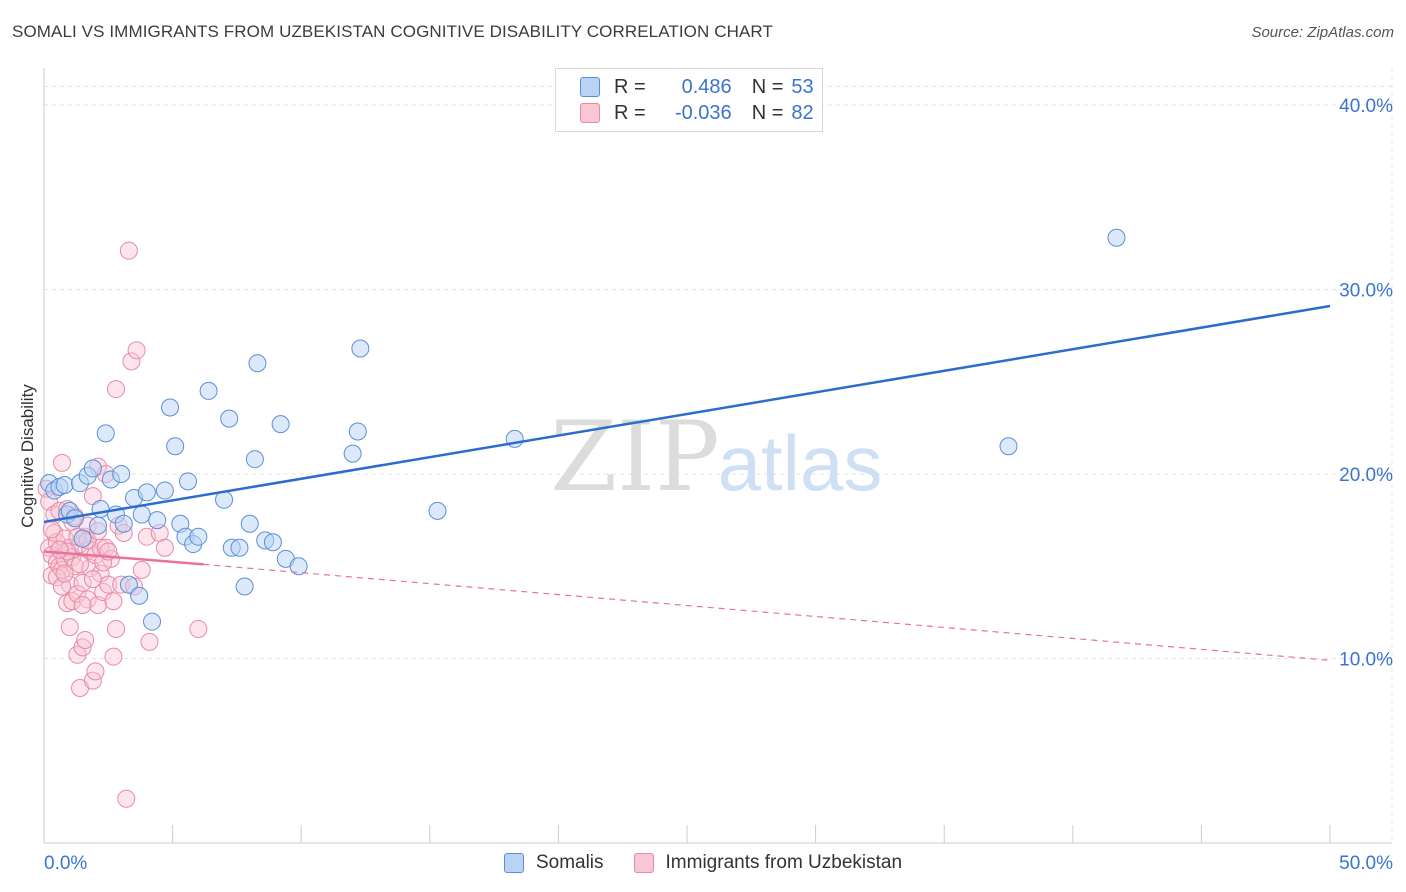 This screenshot has height=892, width=1406. I want to click on y-tick-label: 10.0%, so click(1366, 659).